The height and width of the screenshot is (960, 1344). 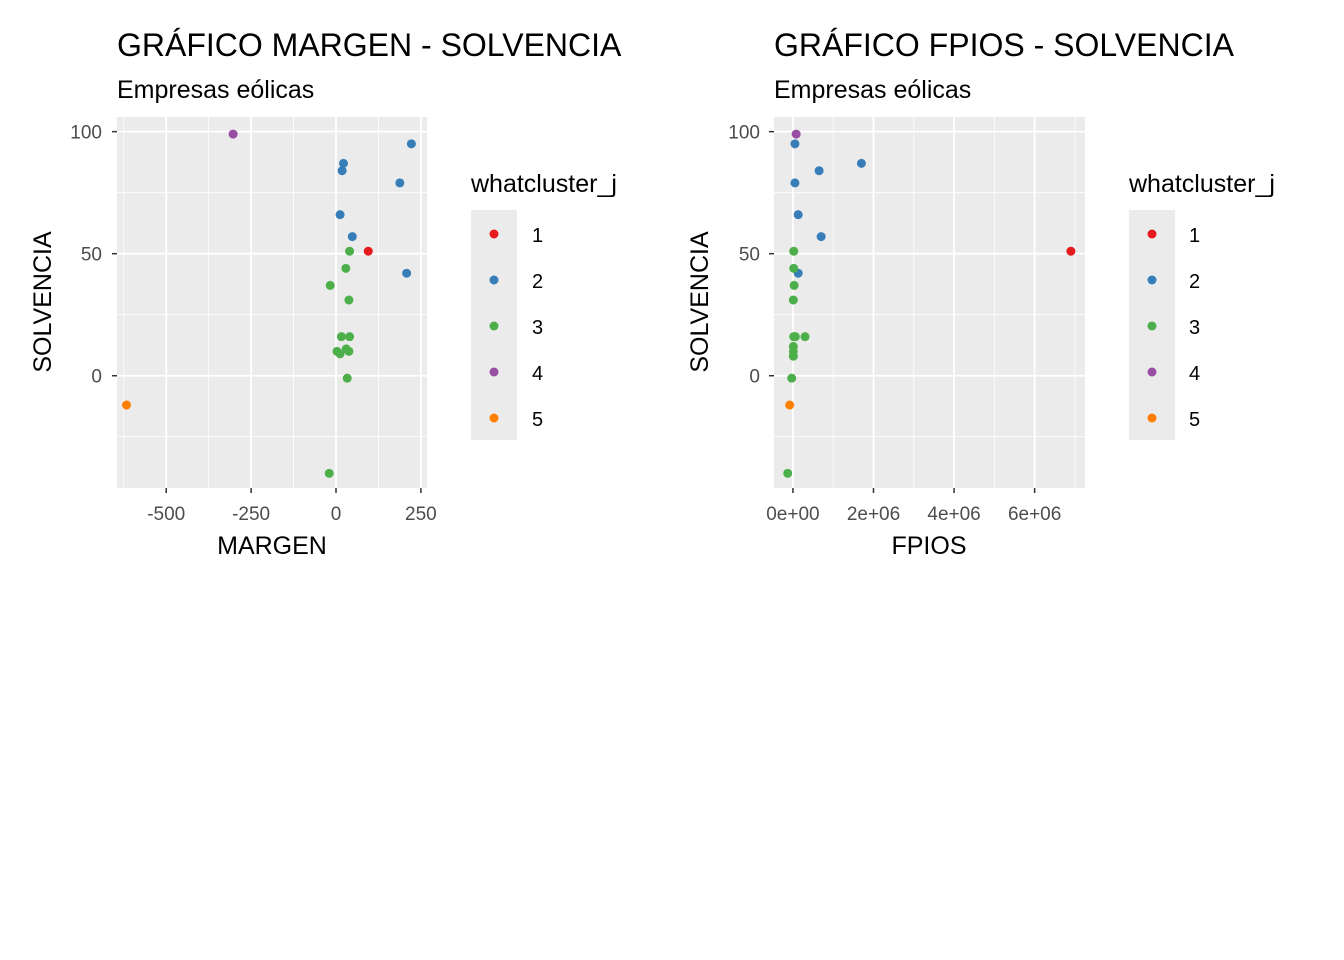 I want to click on x-tick-label: -250, so click(x=251, y=514).